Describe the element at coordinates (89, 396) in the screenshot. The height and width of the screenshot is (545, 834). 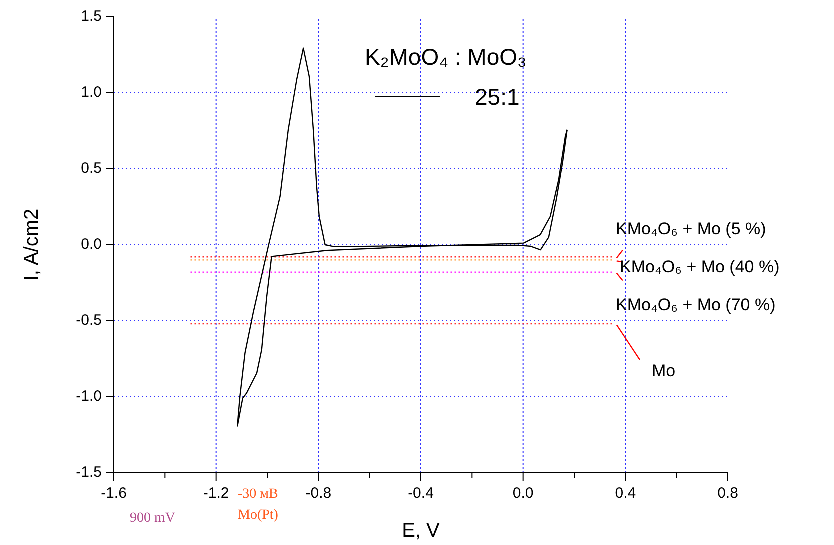
I see `y-tick-label: -1.0` at that location.